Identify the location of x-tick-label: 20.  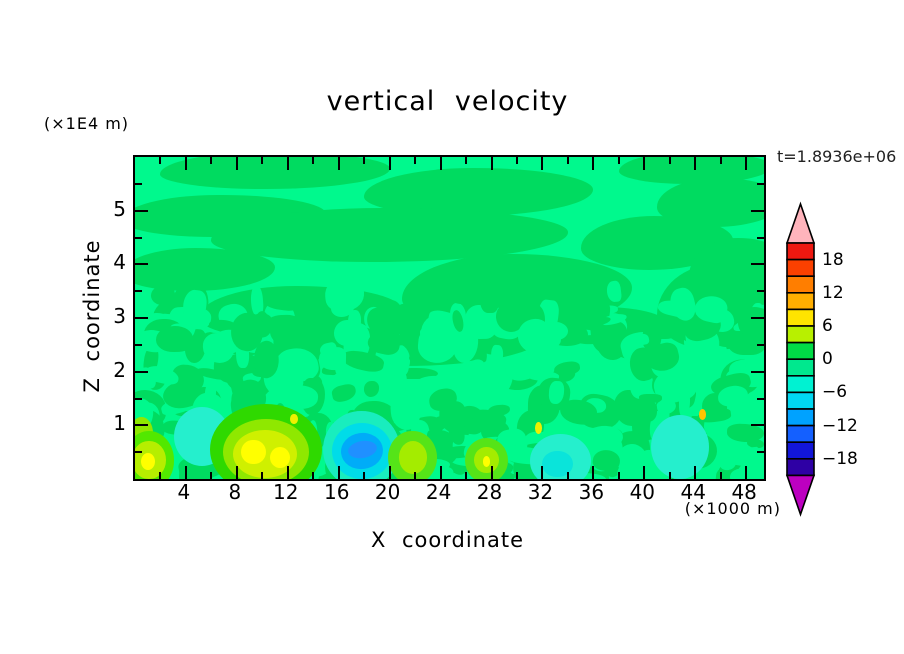
(387, 492).